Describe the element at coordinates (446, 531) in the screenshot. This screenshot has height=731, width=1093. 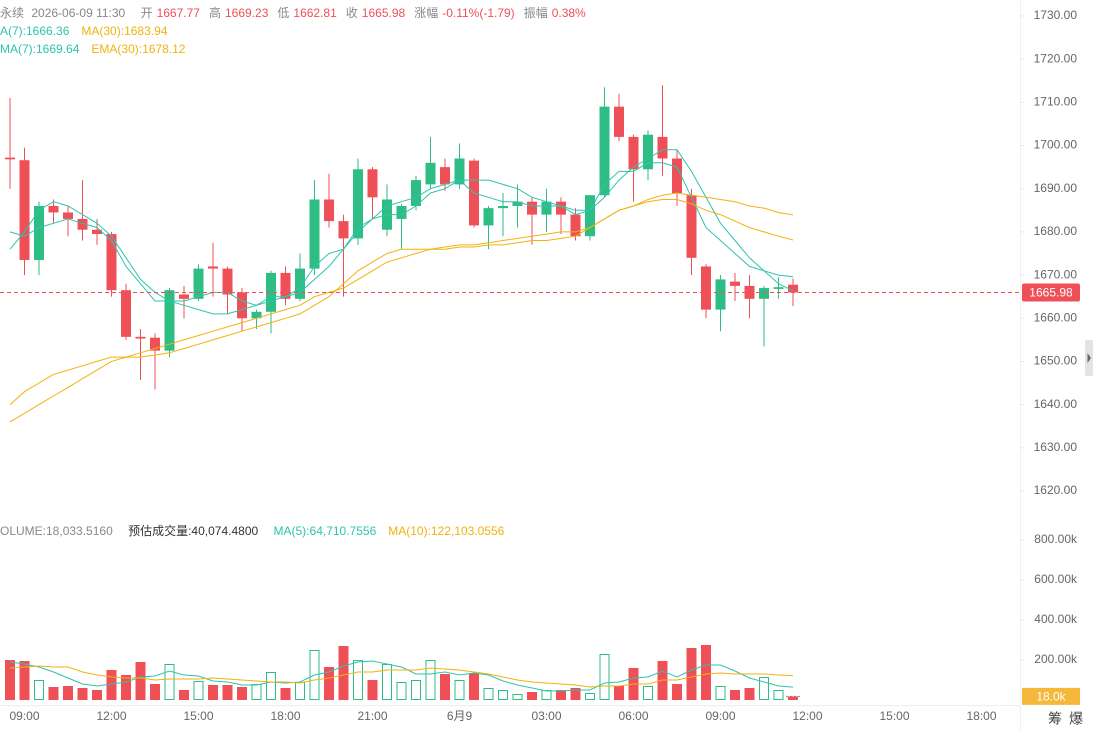
I see `volume-ma-legend: MA(10):122,103.0556` at that location.